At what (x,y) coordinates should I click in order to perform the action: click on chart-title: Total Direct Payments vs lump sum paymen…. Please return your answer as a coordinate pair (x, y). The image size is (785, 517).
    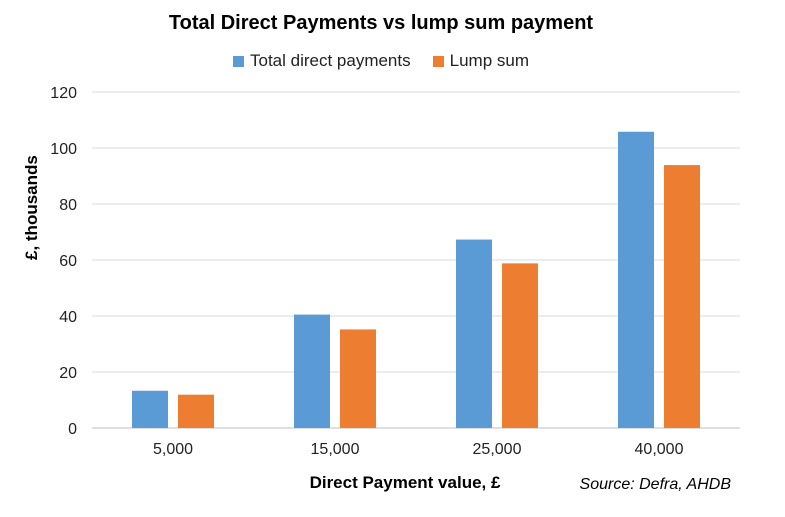
    Looking at the image, I should click on (381, 23).